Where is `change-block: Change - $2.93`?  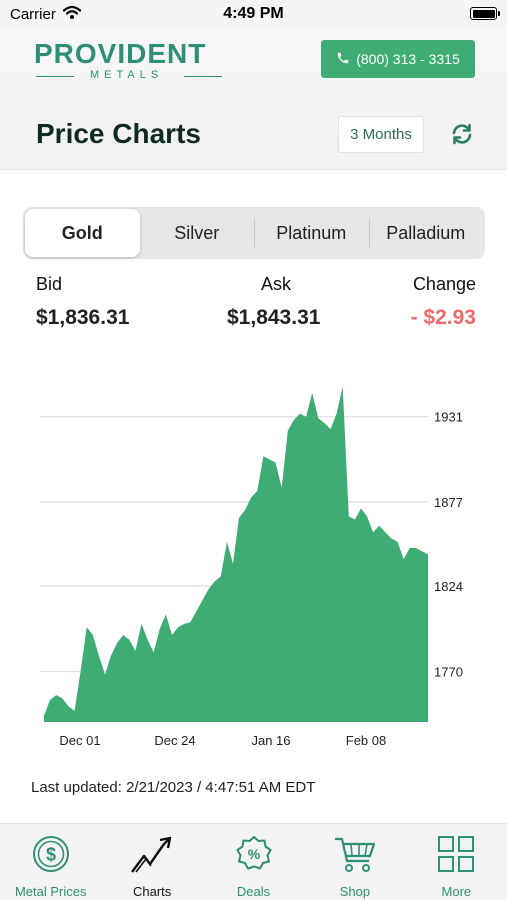
change-block: Change - $2.93 is located at coordinates (443, 302).